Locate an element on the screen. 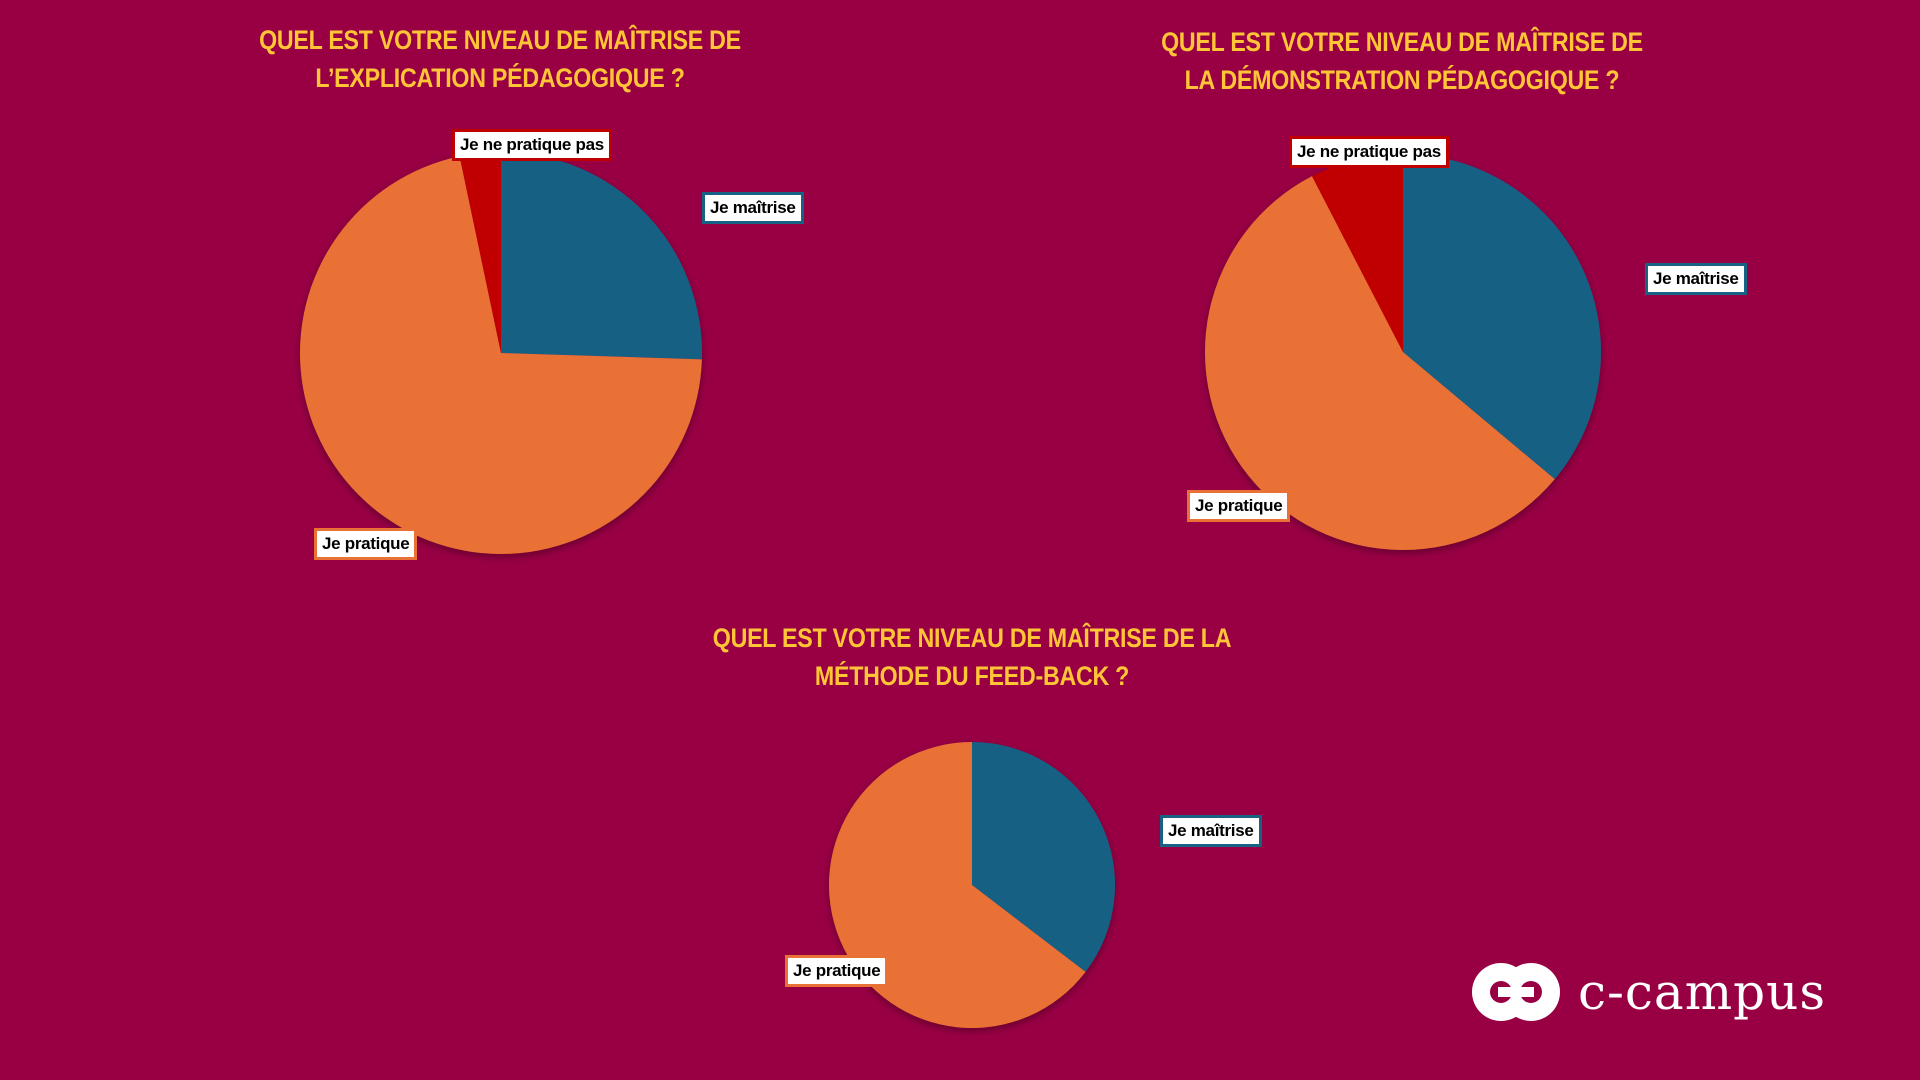 This screenshot has width=1920, height=1080. chart-2-slice-je-pratique is located at coordinates (1379, 363).